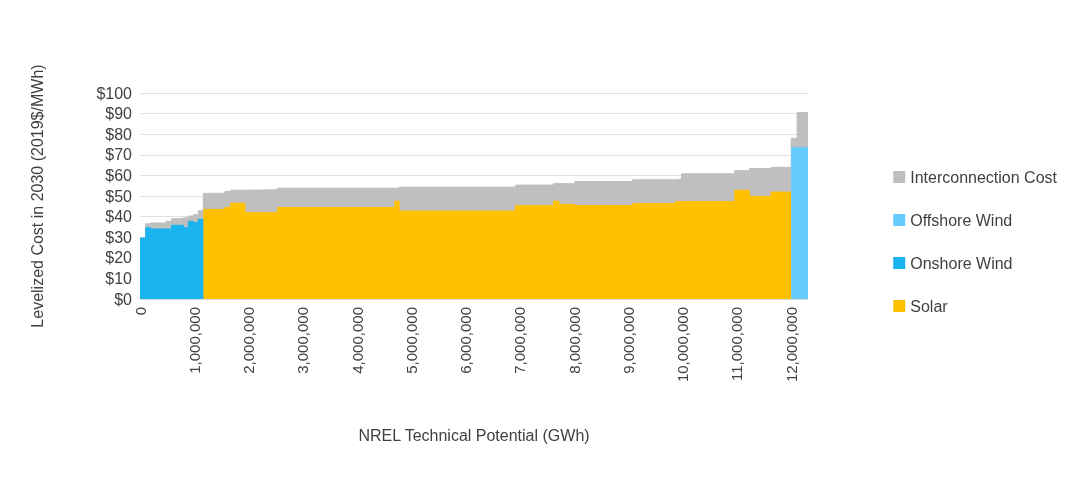  What do you see at coordinates (628, 340) in the screenshot?
I see `x-tick-label: 9,000,000` at bounding box center [628, 340].